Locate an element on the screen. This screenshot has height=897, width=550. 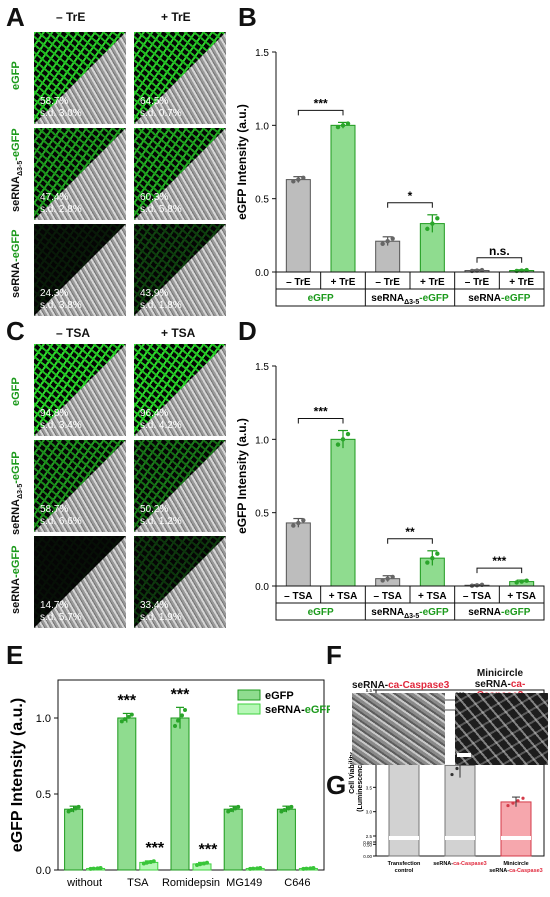
f-left-title-pre: seRNA- is located at coordinates (370, 685).